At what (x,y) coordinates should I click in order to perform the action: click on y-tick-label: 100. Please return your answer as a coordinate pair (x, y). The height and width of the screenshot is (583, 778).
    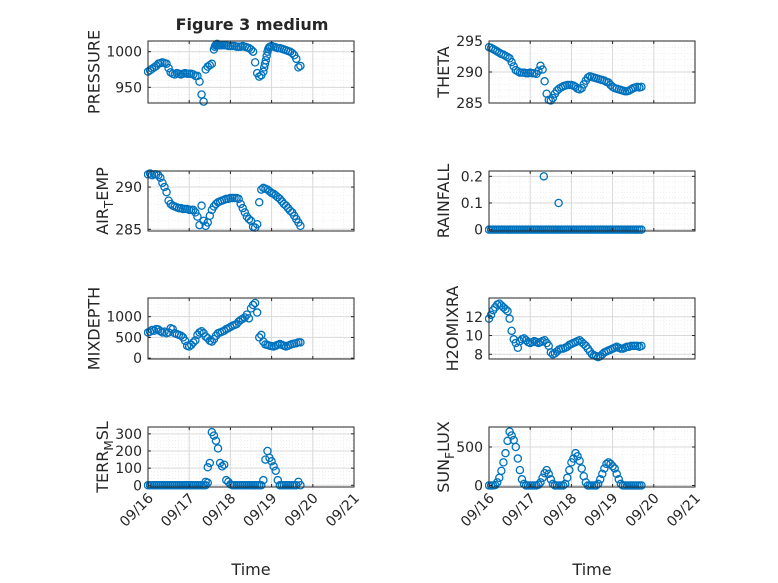
    Looking at the image, I should click on (128, 469).